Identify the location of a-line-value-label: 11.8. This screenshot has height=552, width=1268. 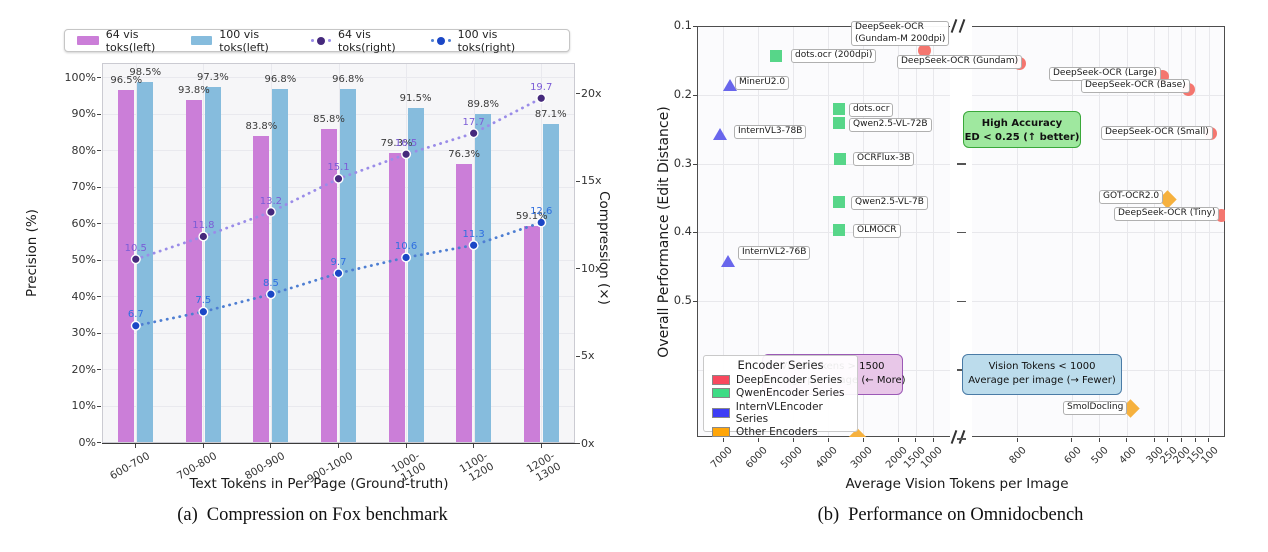
(203, 225).